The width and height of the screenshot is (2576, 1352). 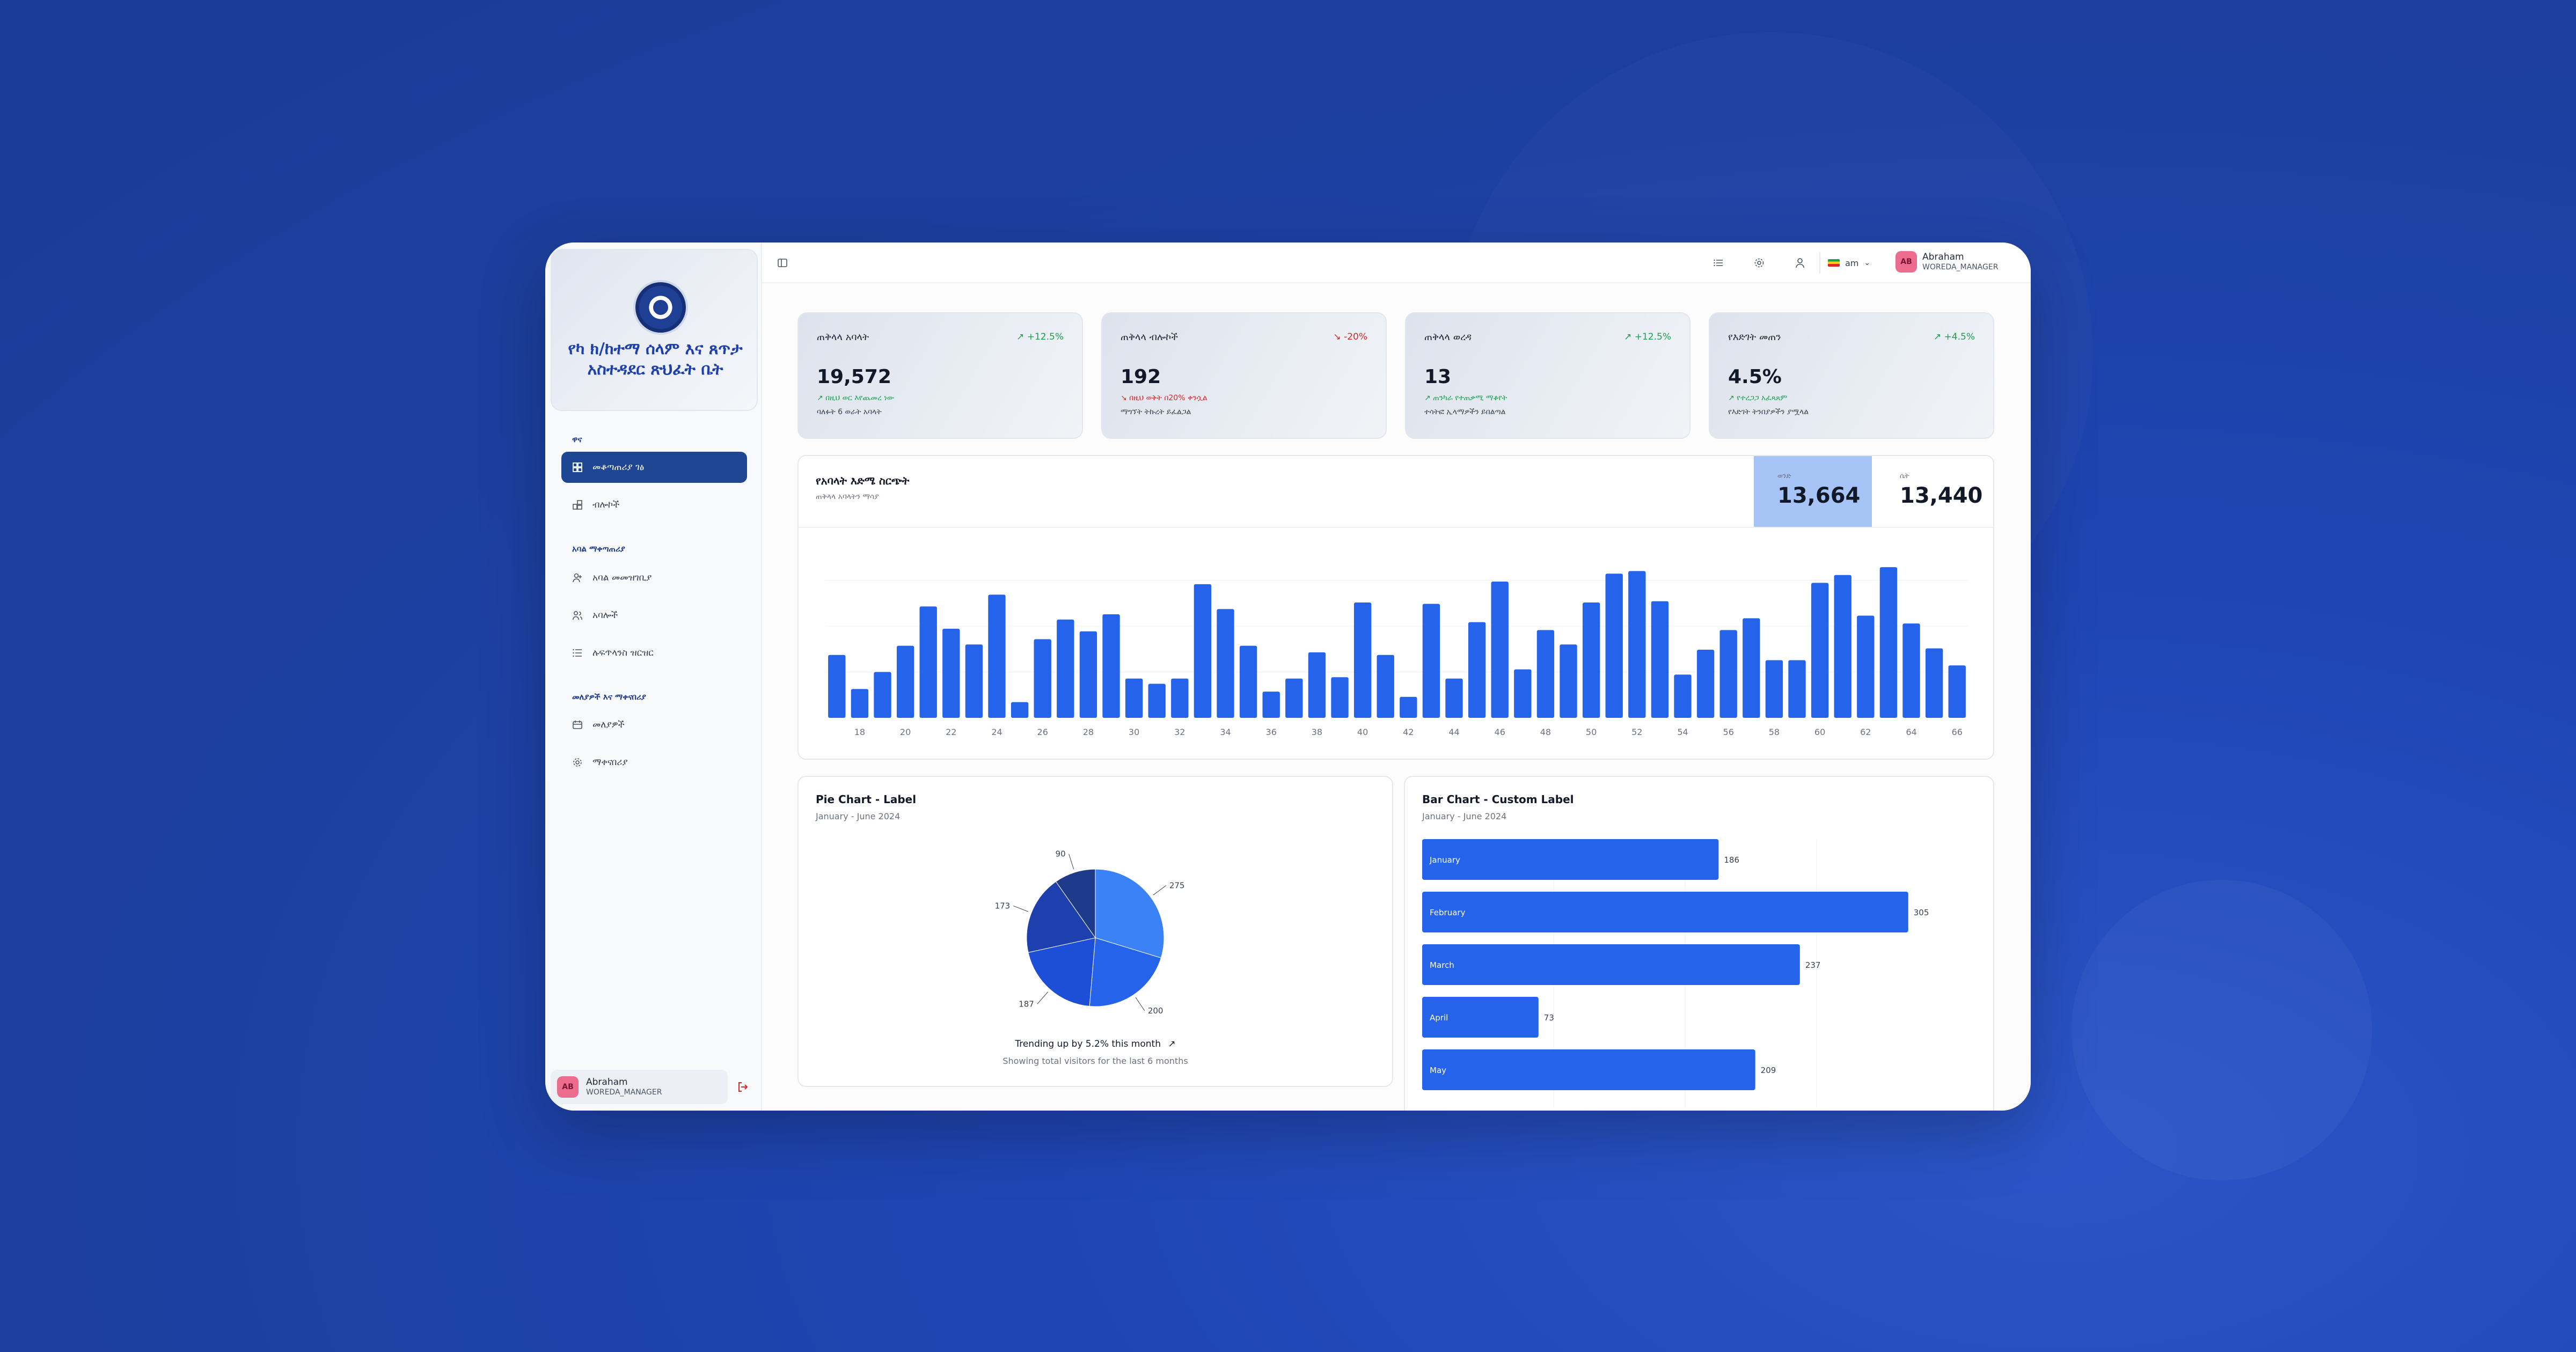 I want to click on x-tick-label: 56, so click(x=1728, y=732).